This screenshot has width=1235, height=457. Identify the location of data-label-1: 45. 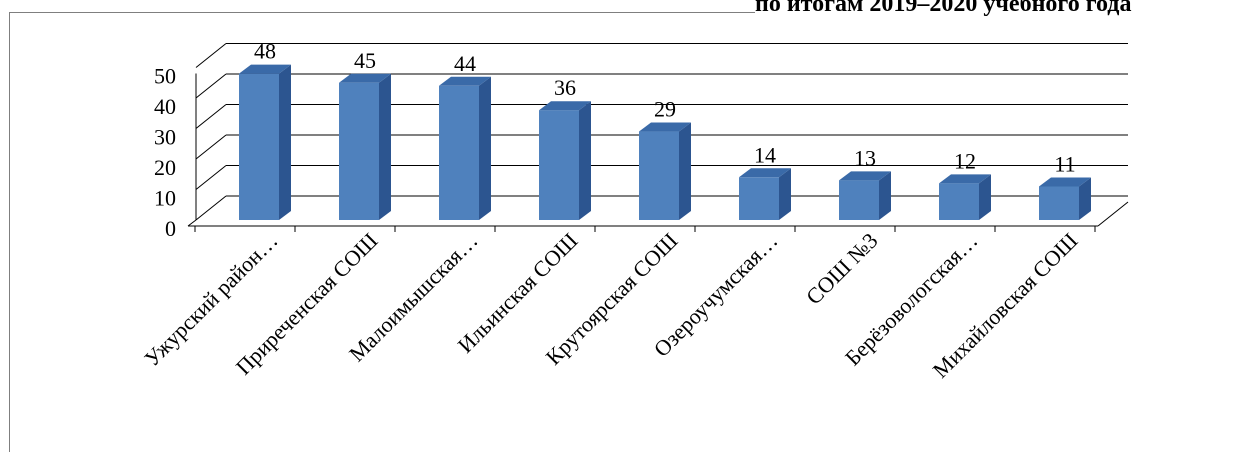
(365, 60).